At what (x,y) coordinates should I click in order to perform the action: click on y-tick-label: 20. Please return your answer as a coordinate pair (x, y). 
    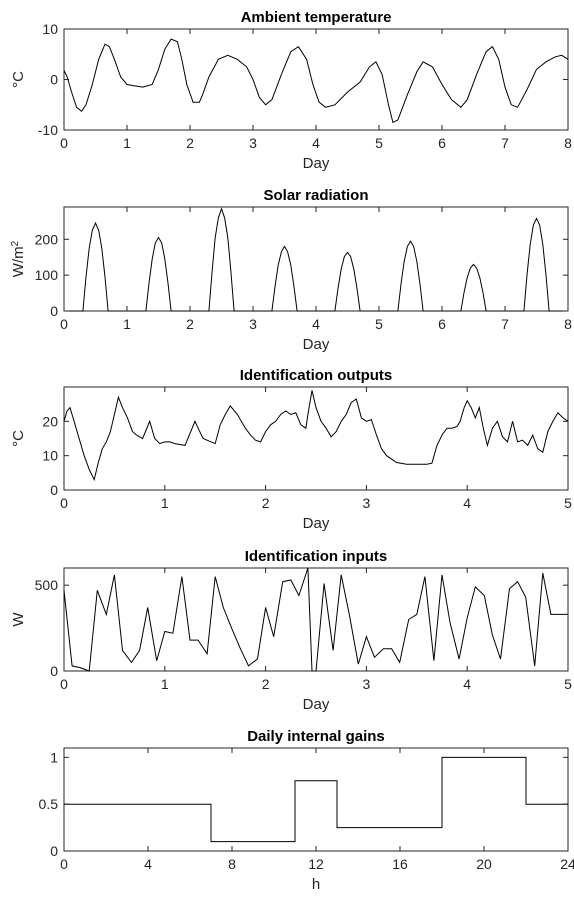
    Looking at the image, I should click on (50, 421).